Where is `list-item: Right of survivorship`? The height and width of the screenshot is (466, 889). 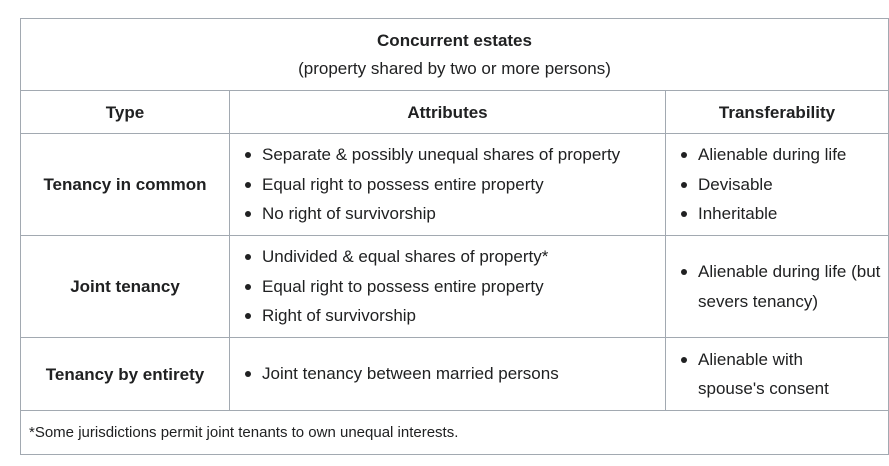 list-item: Right of survivorship is located at coordinates (455, 316).